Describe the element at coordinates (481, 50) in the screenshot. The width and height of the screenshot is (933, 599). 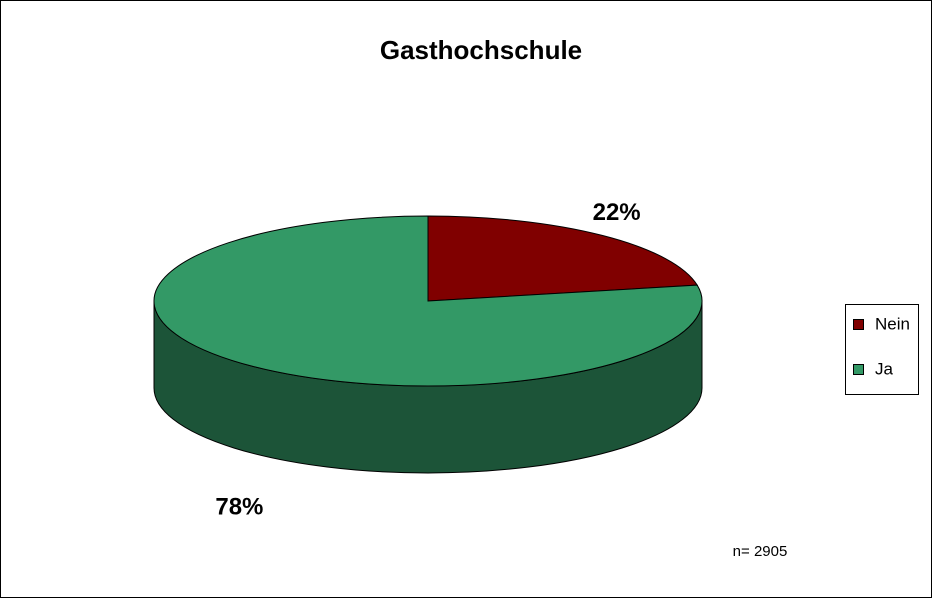
I see `chart-title: Gasthochschule` at that location.